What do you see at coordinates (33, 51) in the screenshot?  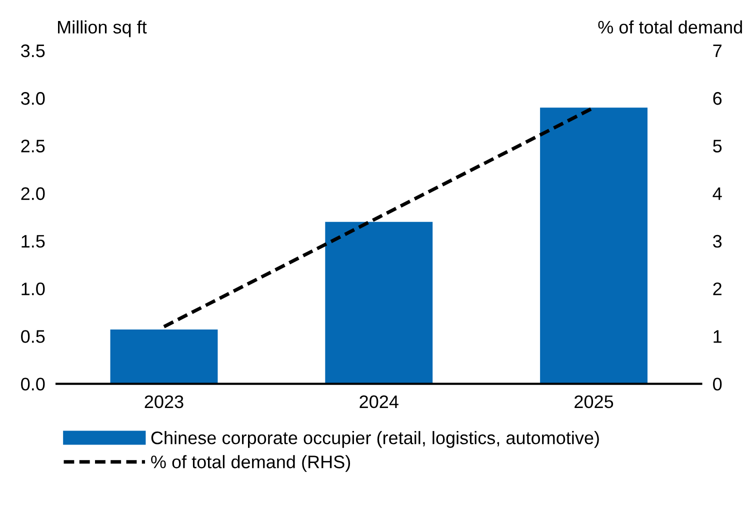 I see `y-tick-label: 3.5` at bounding box center [33, 51].